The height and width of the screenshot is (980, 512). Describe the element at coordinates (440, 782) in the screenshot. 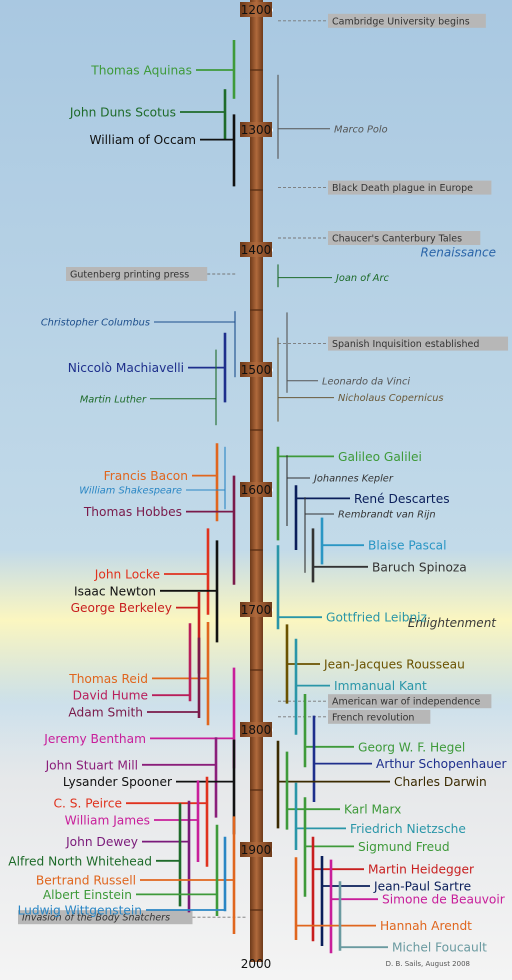

I see `person-name: Charles Darwin` at that location.